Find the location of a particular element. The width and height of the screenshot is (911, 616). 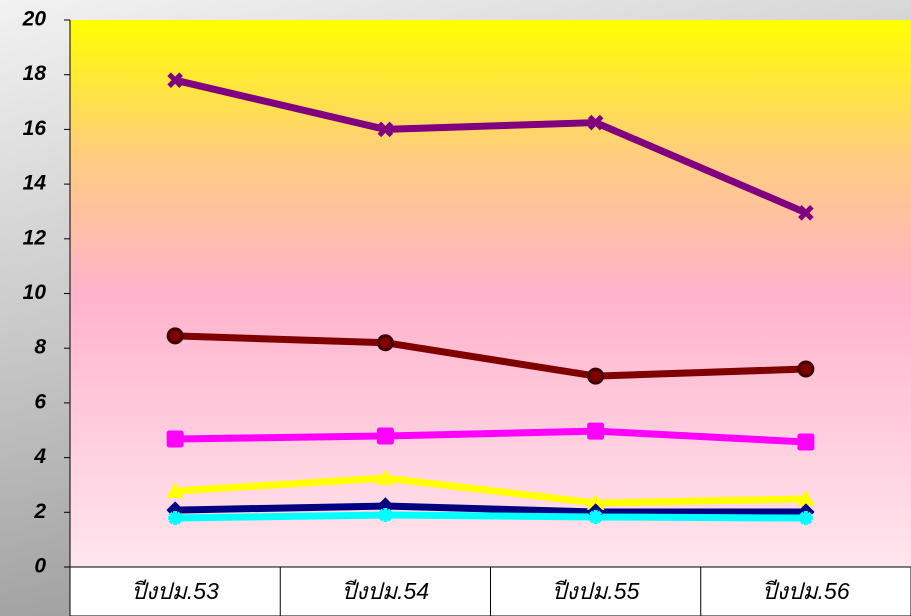

y-tick-label: 6 is located at coordinates (40, 401).